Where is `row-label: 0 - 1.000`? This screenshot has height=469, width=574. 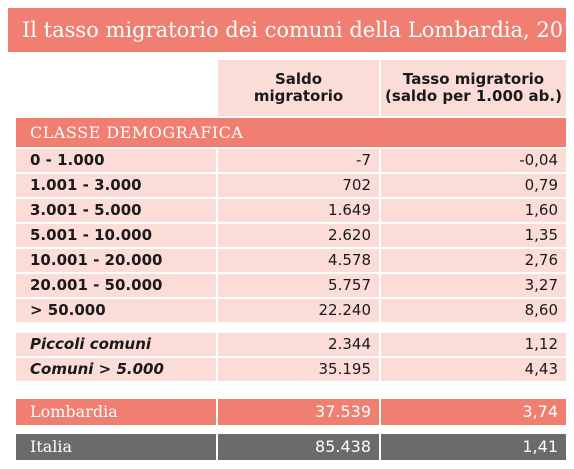 row-label: 0 - 1.000 is located at coordinates (116, 160).